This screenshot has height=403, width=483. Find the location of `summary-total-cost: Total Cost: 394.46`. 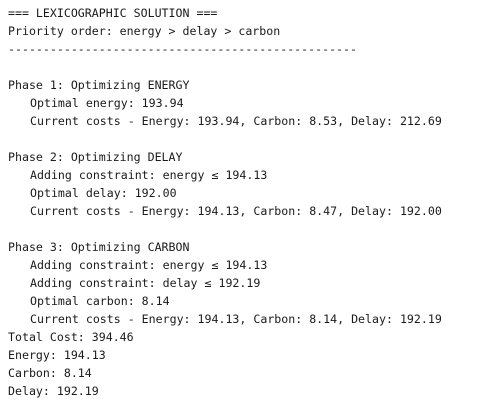

summary-total-cost: Total Cost: 394.46 is located at coordinates (71, 337).